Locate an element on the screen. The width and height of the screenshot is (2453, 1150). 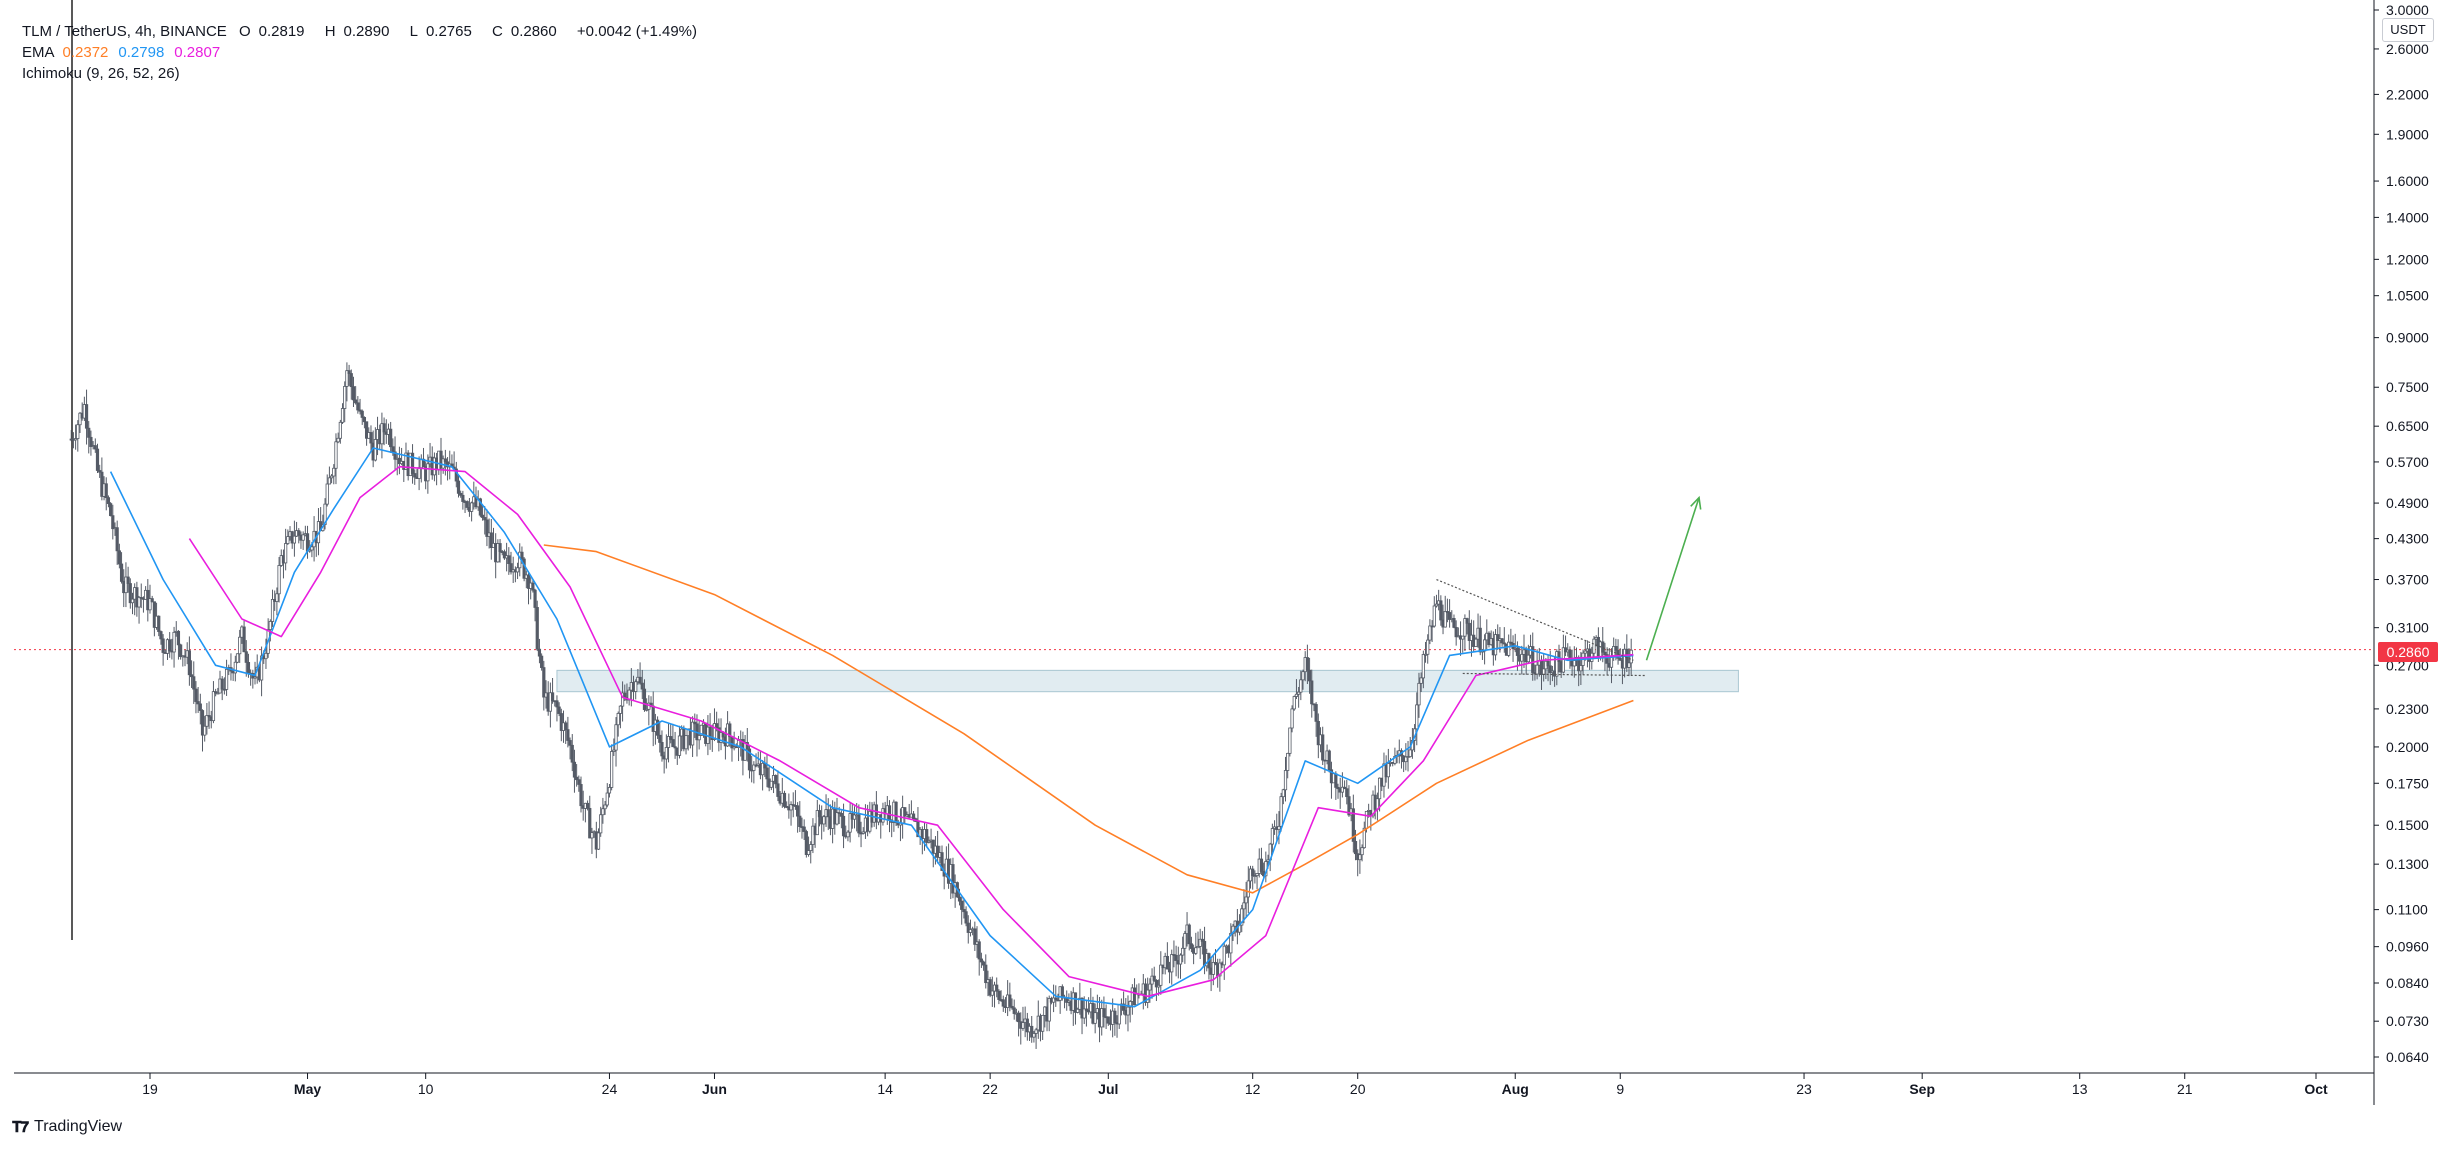
currency-unit-button: USDT is located at coordinates (2408, 30).